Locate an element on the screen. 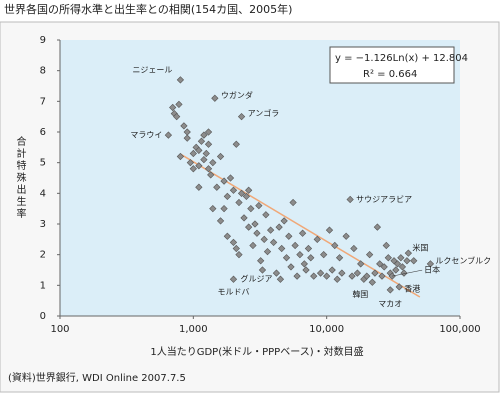 The image size is (500, 393). x-tick-label: 100,000 is located at coordinates (459, 329).